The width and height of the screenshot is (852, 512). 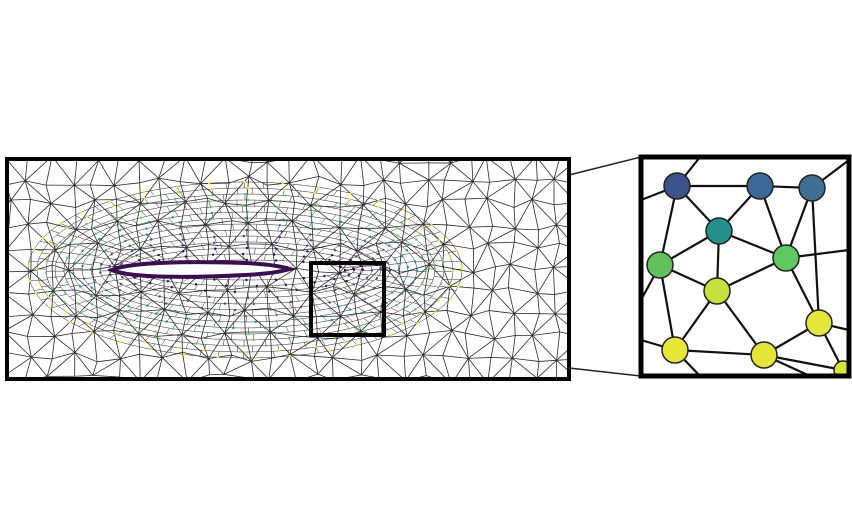 I want to click on inset-node-n4, so click(x=719, y=231).